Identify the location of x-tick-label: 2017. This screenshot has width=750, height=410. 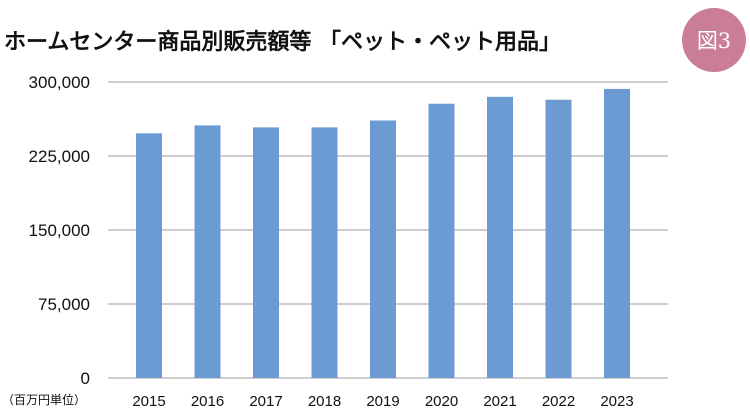
(265, 401).